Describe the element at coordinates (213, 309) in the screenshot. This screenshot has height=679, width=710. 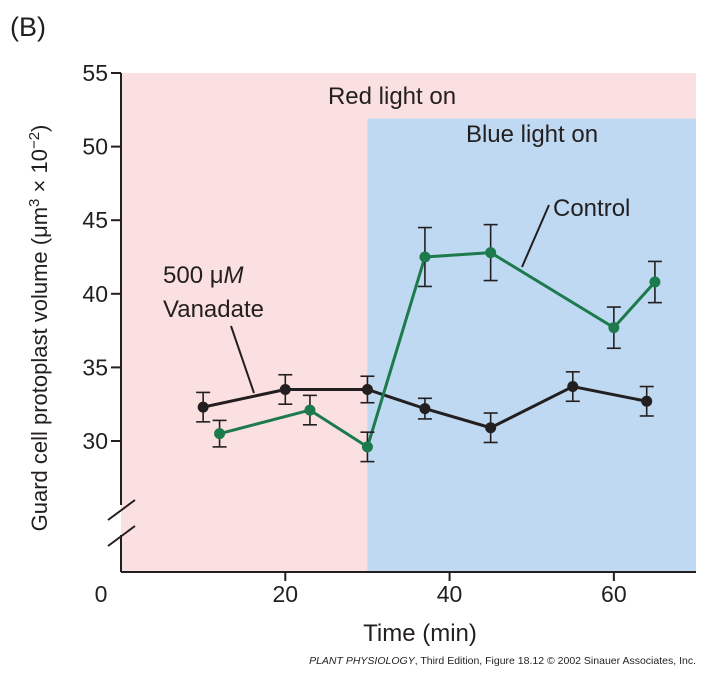
I see `vanadate-series-label-line2: Vanadate` at that location.